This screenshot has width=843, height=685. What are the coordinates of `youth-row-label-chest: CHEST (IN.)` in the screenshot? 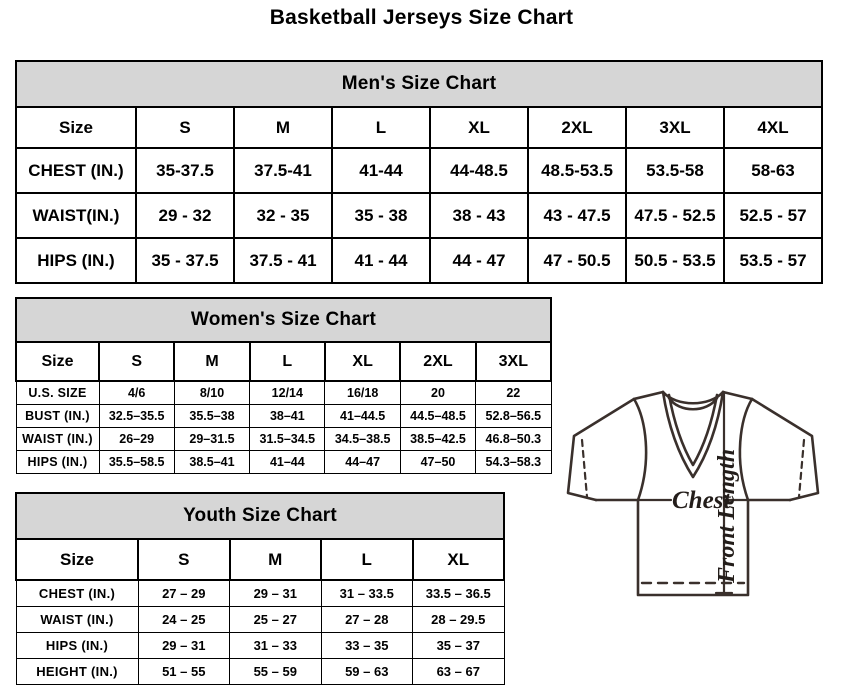 It's located at (77, 593).